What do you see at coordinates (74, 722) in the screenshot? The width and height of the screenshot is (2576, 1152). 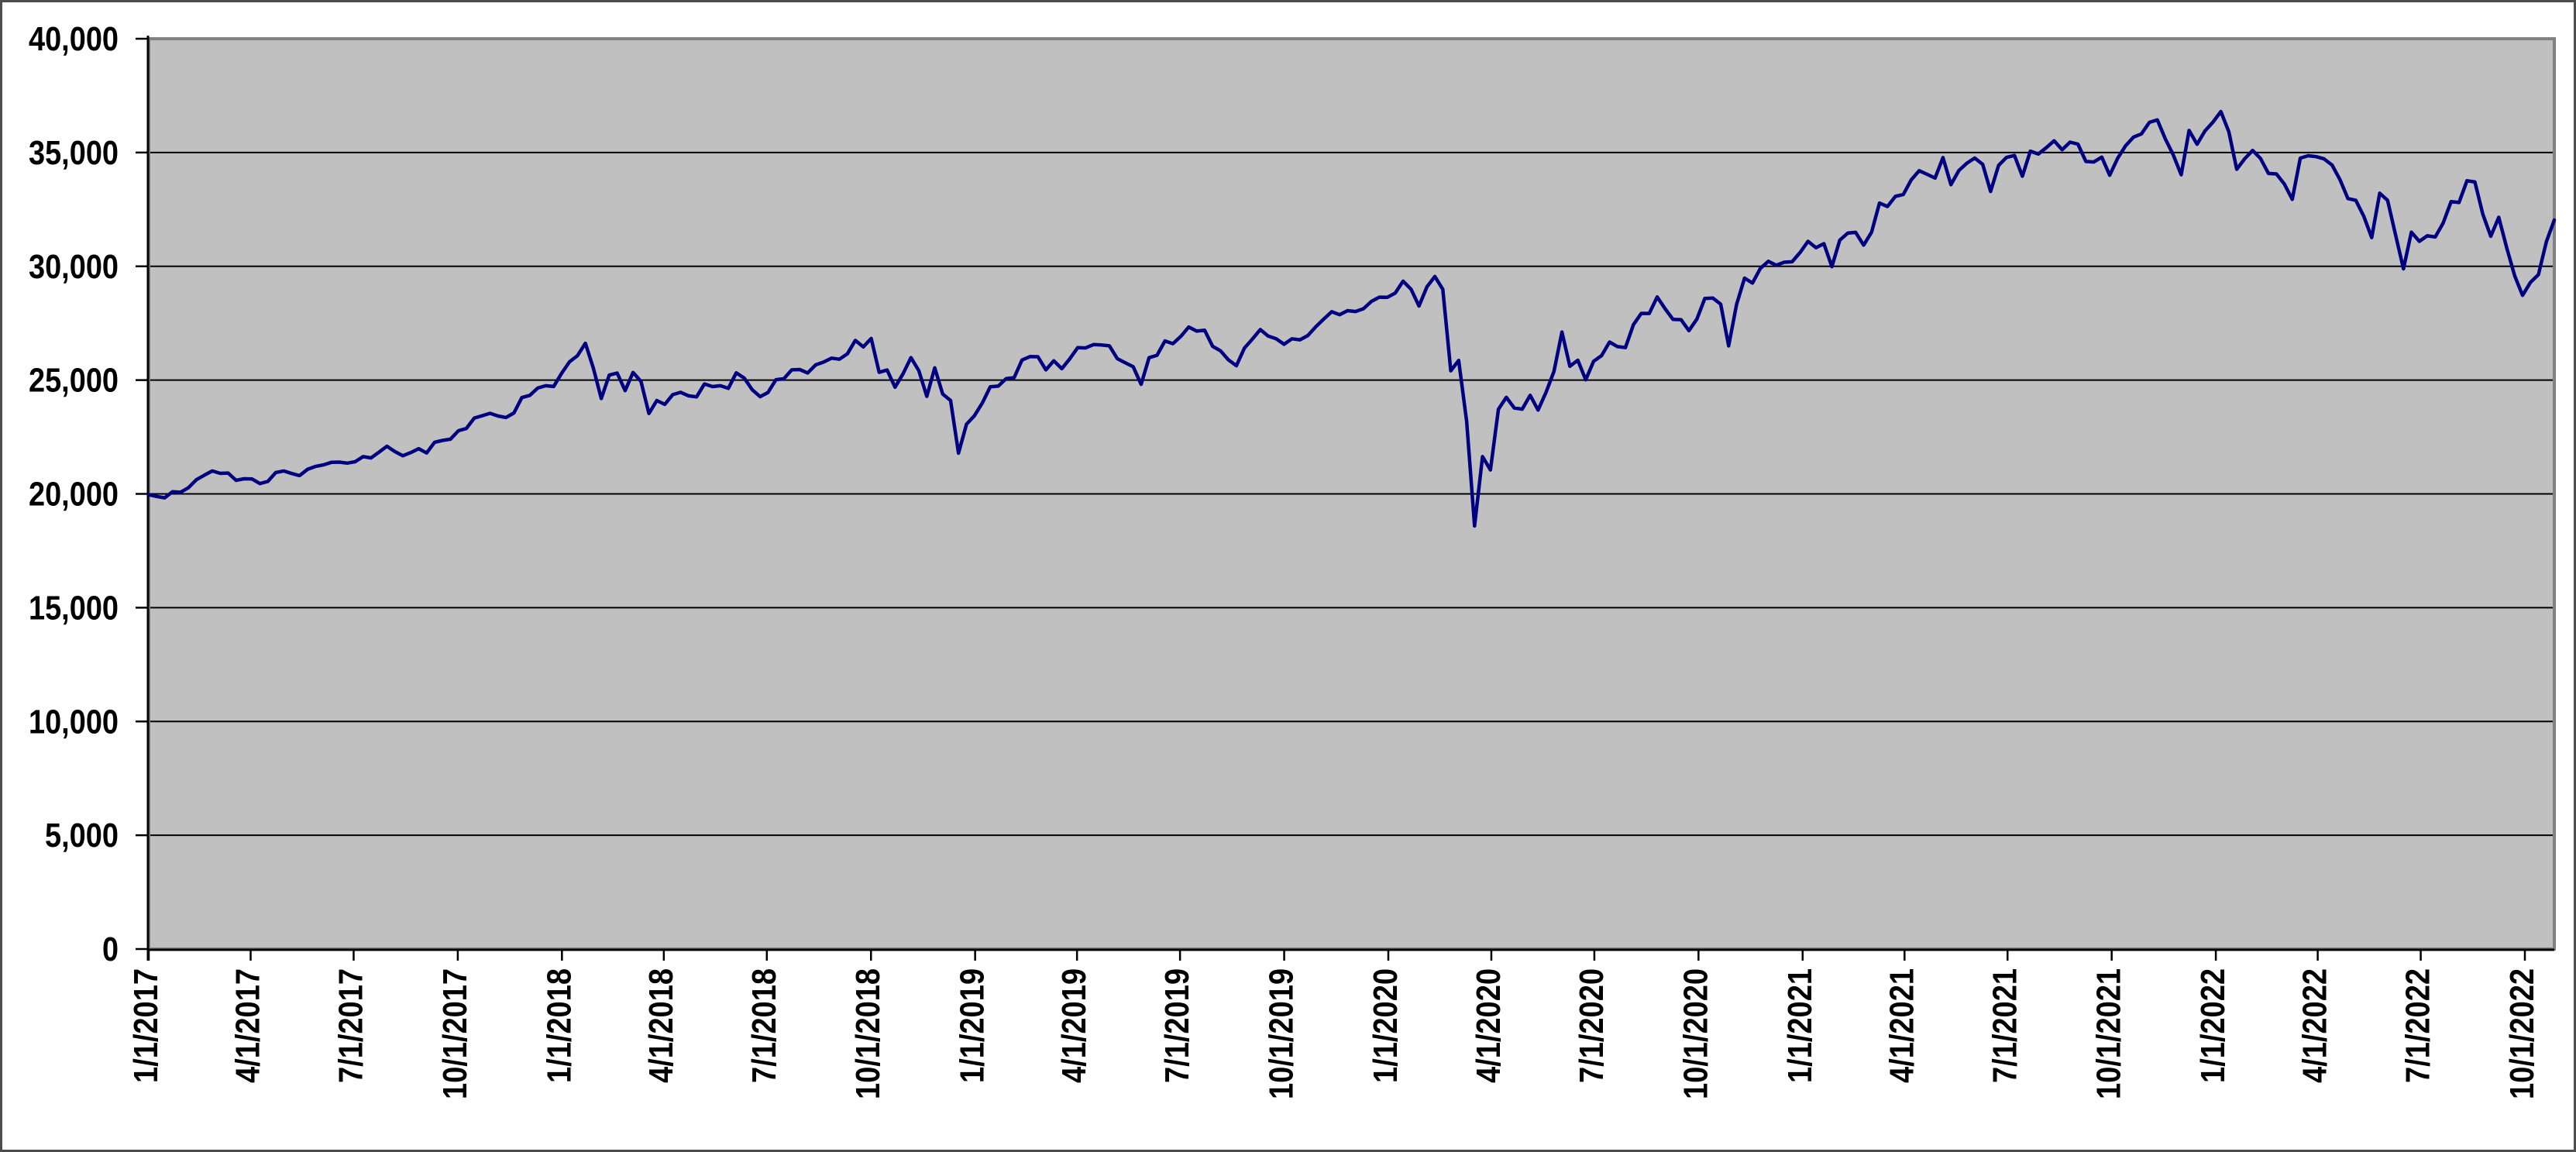 I see `y-axis-tick-label: 10,000` at bounding box center [74, 722].